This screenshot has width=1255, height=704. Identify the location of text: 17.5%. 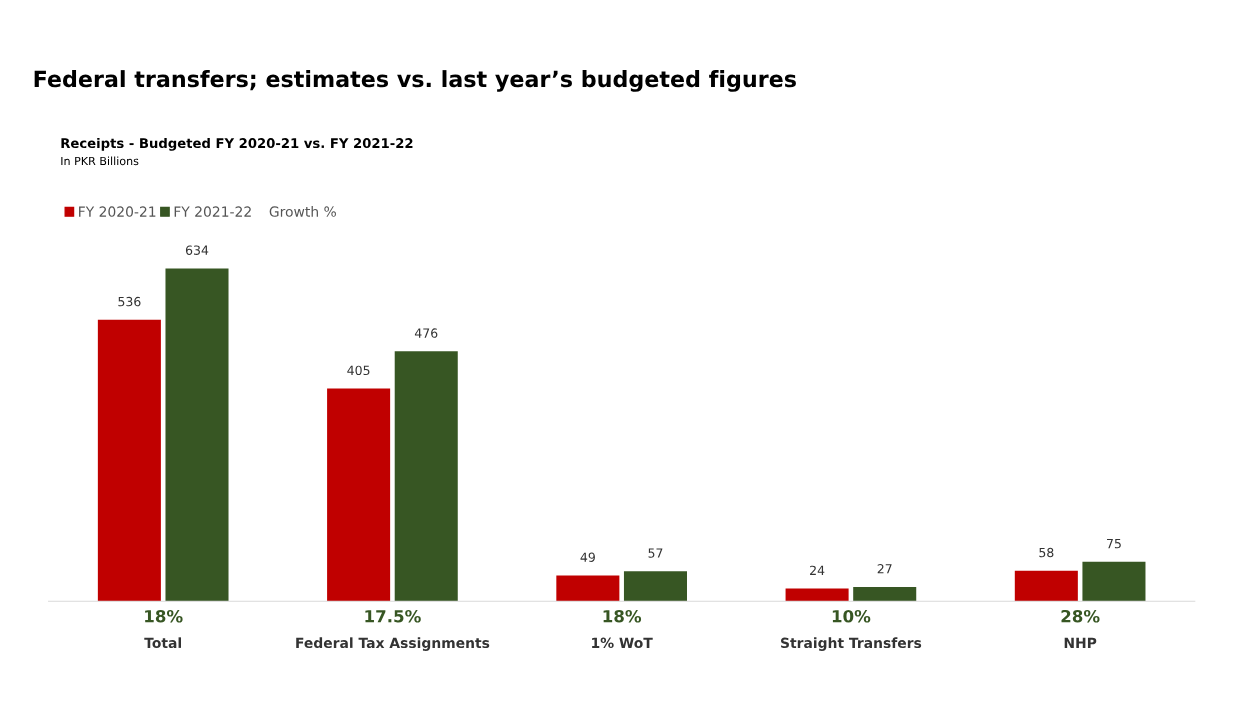
(393, 616).